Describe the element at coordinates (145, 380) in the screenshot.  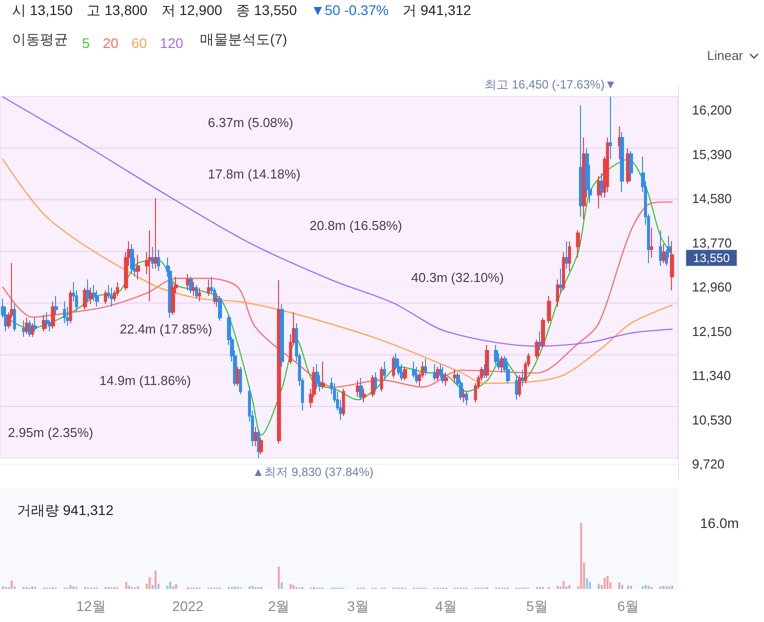
I see `band-label: 14.9m (11.86%)` at that location.